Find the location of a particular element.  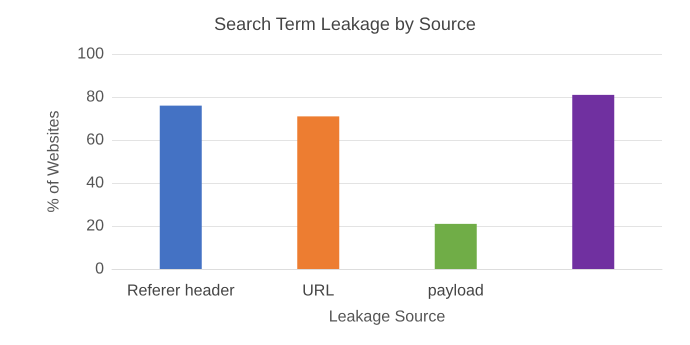

chart-title: Search Term Leakage by Source is located at coordinates (345, 24).